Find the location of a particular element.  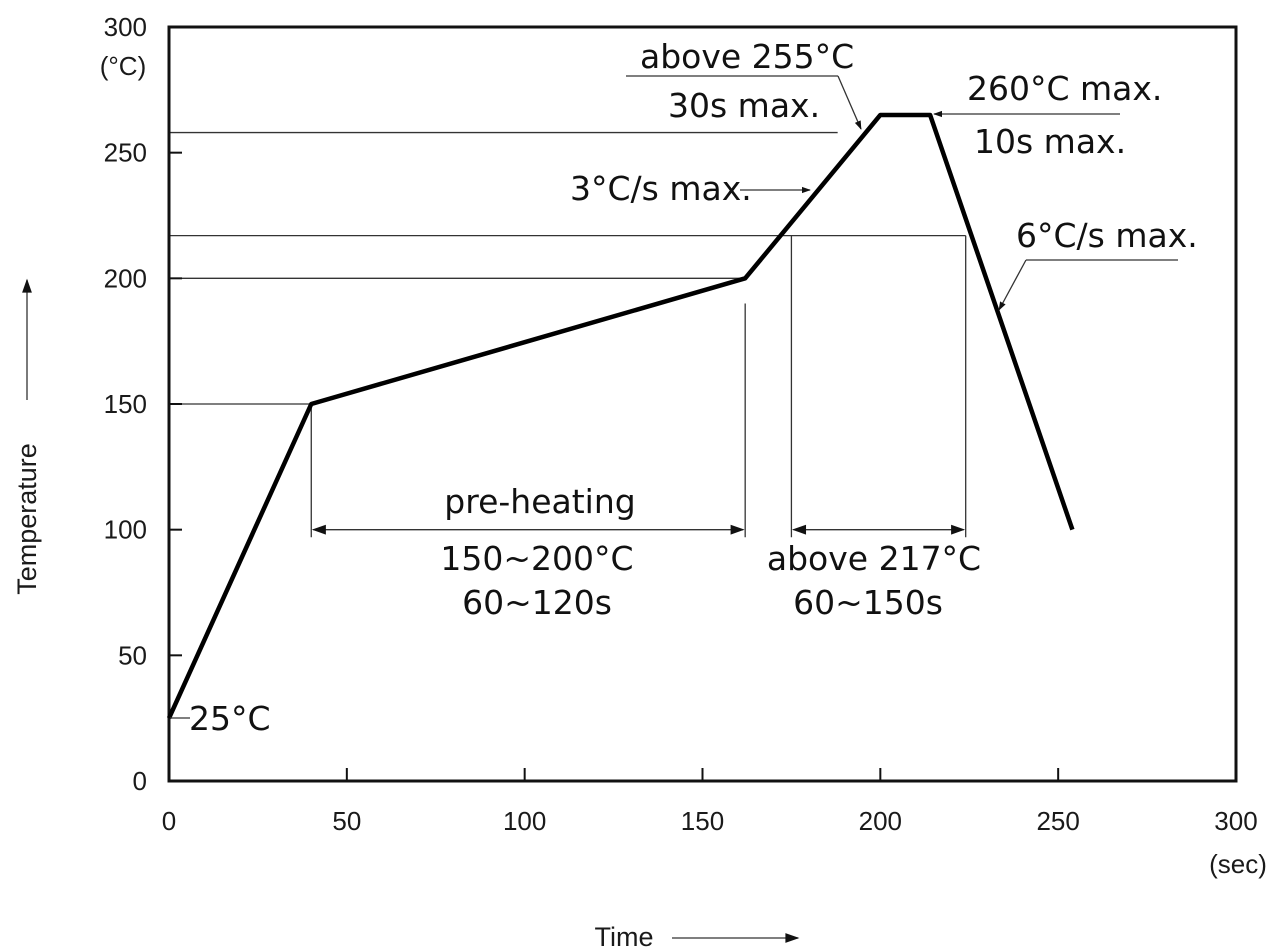

x-axis-title: Time is located at coordinates (624, 936).